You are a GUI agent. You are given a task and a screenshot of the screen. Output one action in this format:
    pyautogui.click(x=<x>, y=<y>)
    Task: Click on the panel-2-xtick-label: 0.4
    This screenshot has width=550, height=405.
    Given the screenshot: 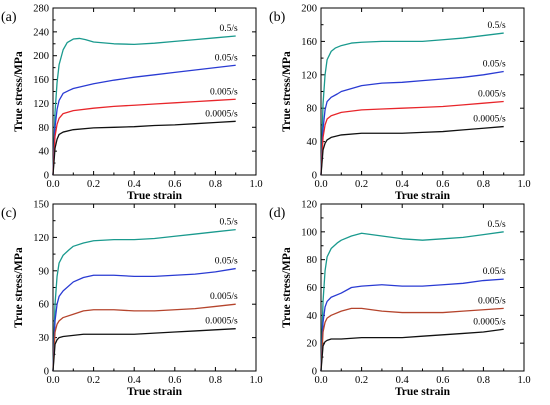 What is the action you would take?
    pyautogui.click(x=403, y=184)
    